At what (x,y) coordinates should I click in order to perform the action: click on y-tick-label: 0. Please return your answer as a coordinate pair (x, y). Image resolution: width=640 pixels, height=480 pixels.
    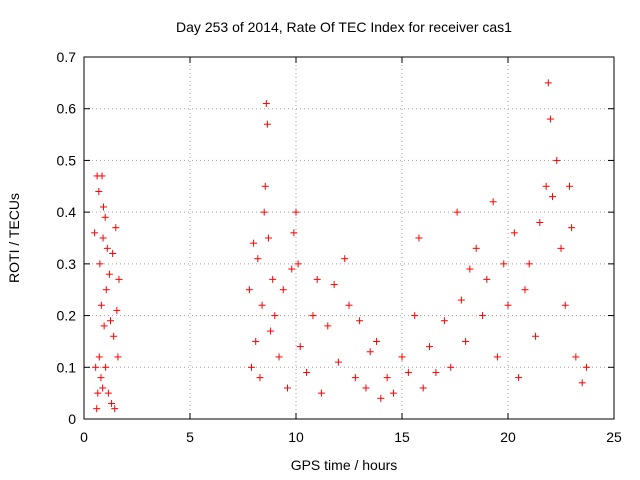
    Looking at the image, I should click on (72, 419).